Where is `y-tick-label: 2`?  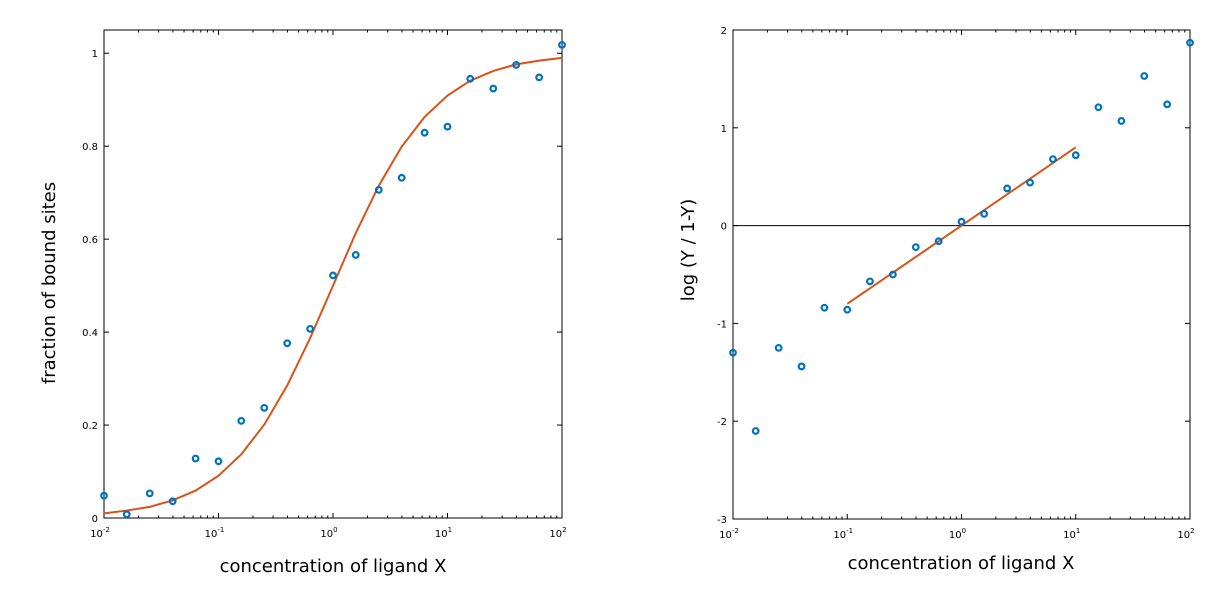
y-tick-label: 2 is located at coordinates (724, 31).